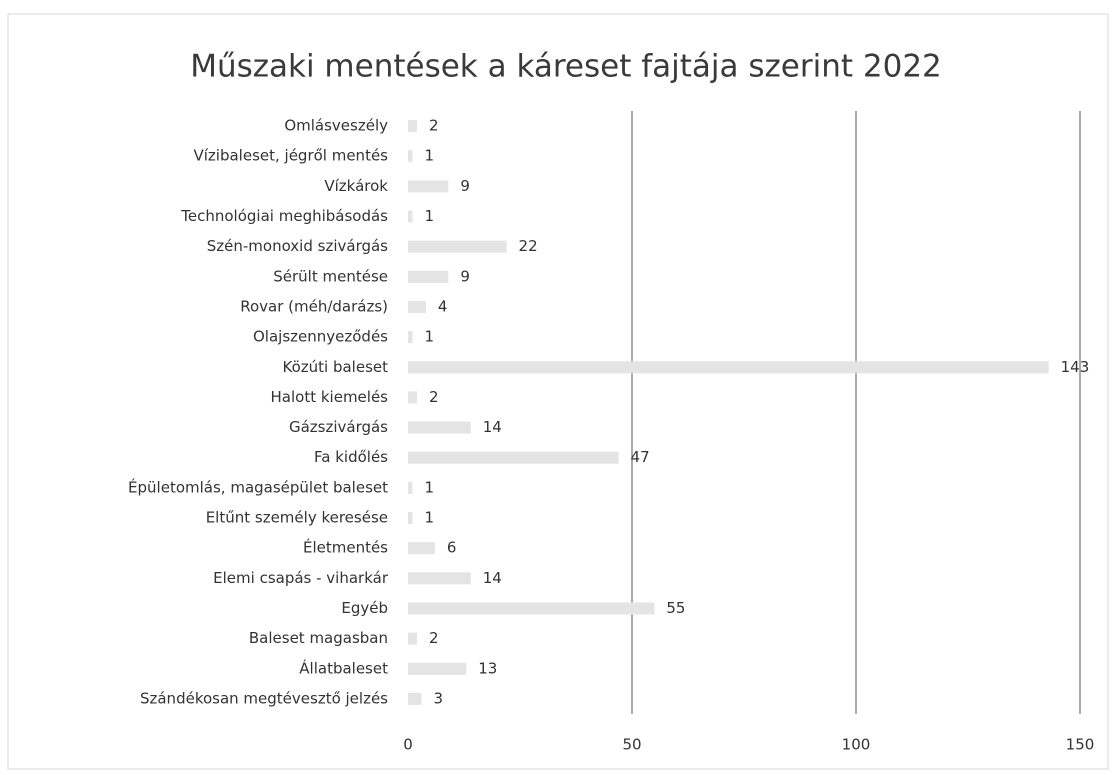 This screenshot has height=775, width=1112. Describe the element at coordinates (356, 186) in the screenshot. I see `y-tick-label: Vízkárok` at that location.